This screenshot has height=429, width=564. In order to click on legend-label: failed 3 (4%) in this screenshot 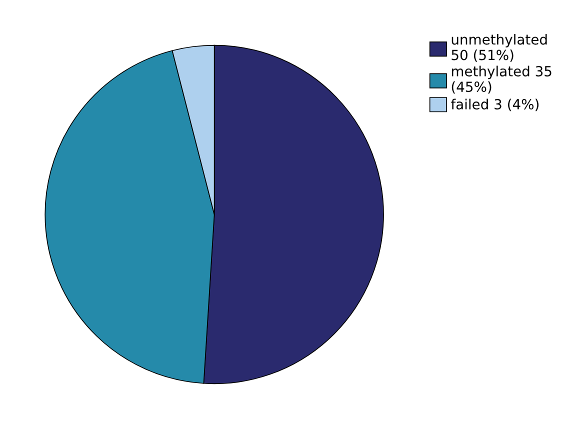, I will do `click(495, 105)`.